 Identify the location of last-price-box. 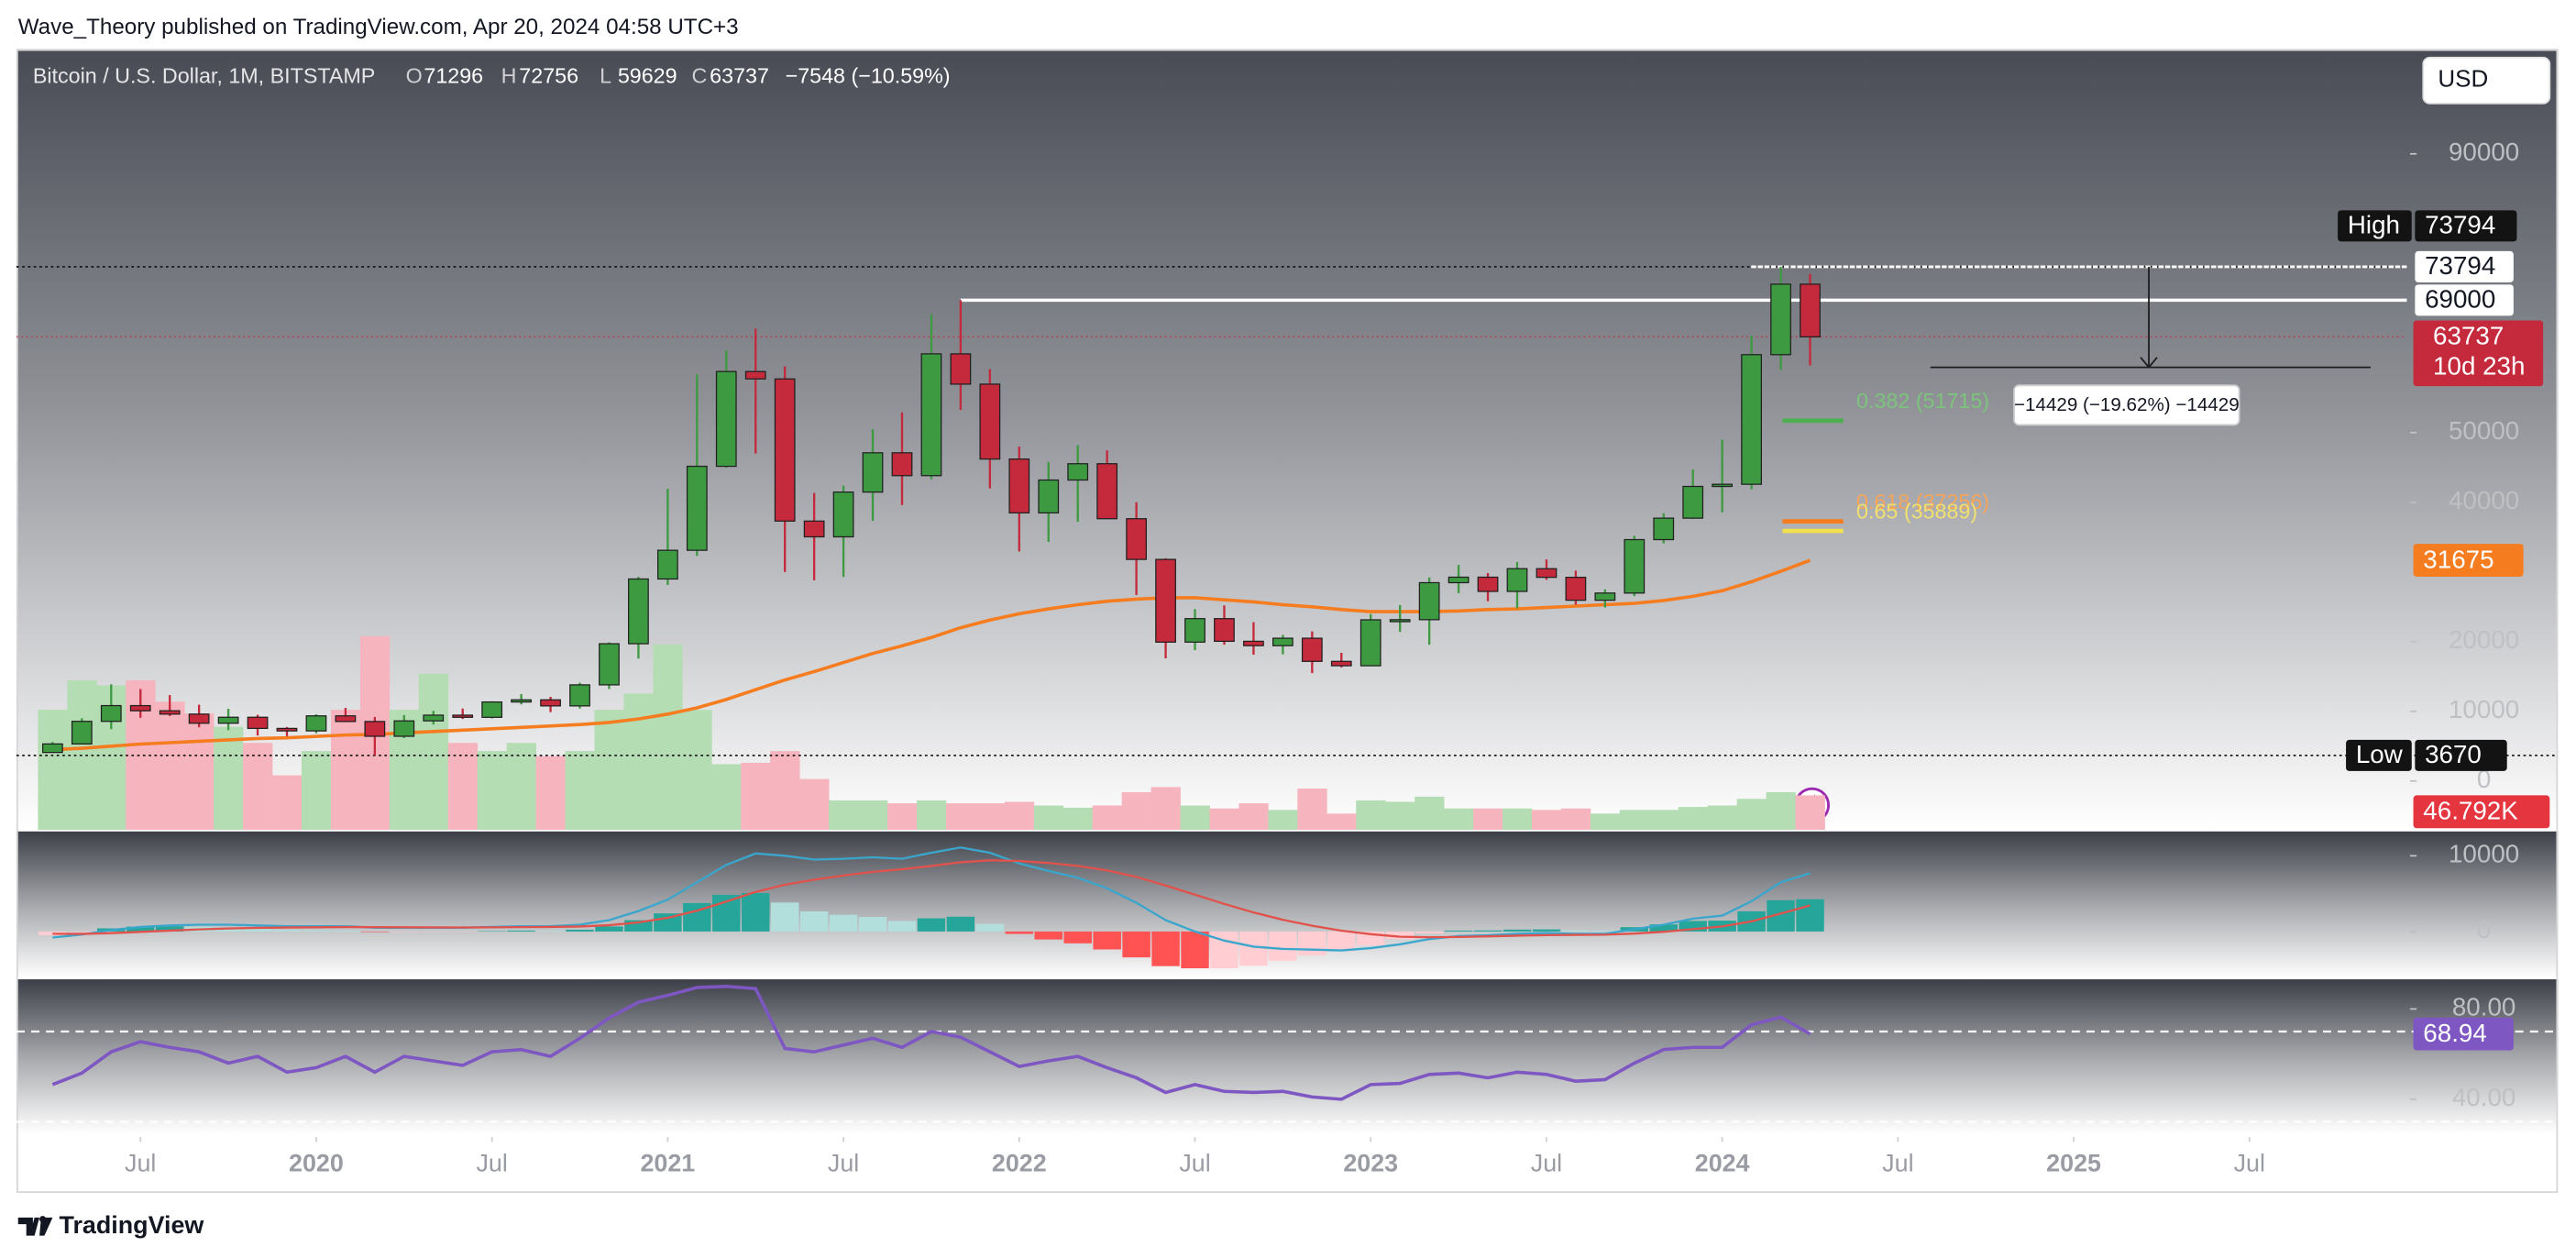
(2478, 353).